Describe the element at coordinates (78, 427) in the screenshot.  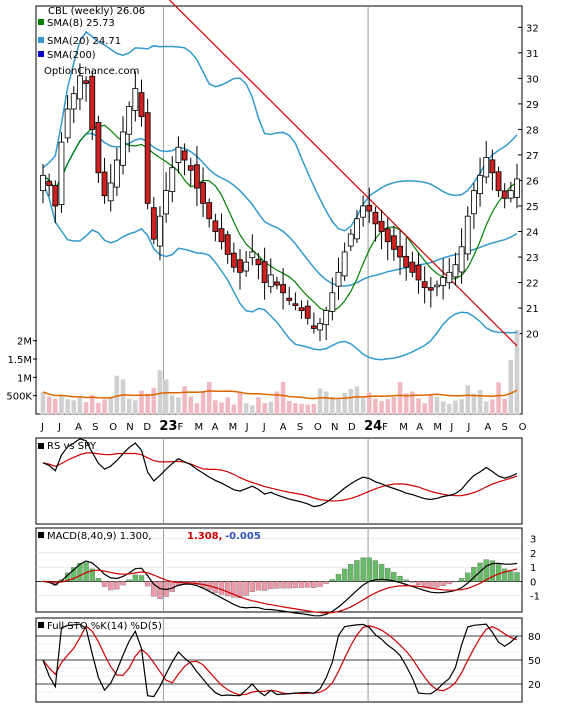
I see `x-tick-label: A` at that location.